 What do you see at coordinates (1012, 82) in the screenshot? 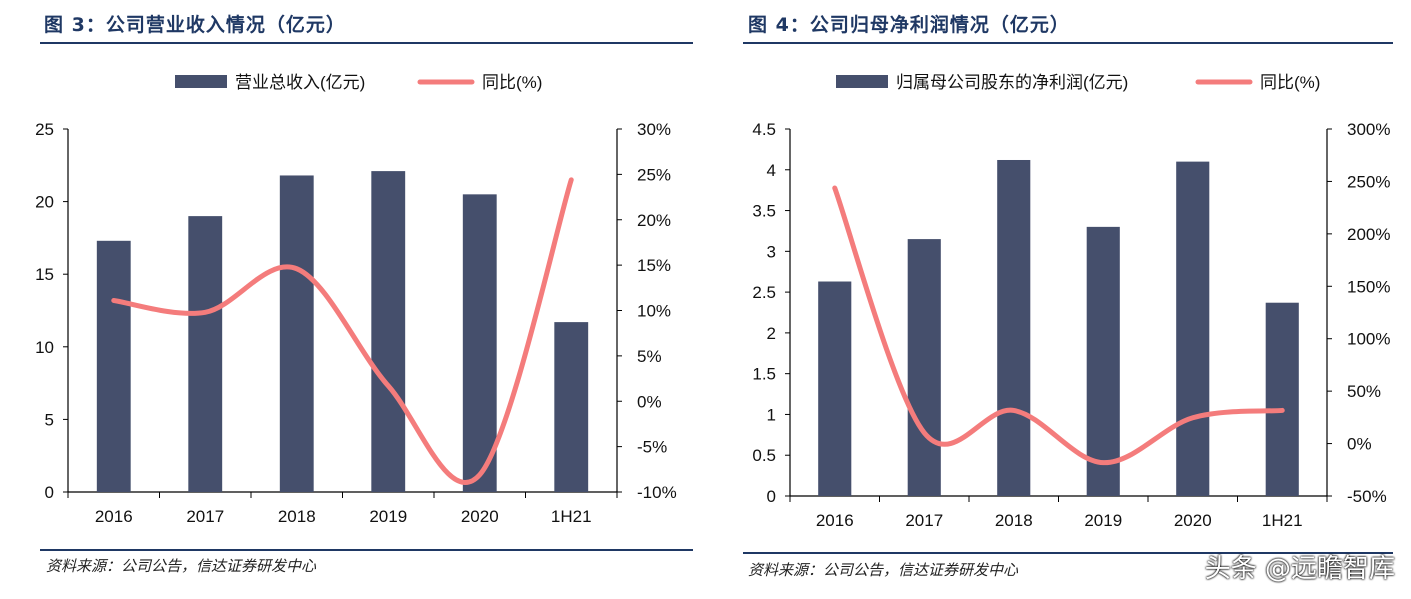
I see `legend-bar-label: 归属母公司股东的净利润(亿元)` at bounding box center [1012, 82].